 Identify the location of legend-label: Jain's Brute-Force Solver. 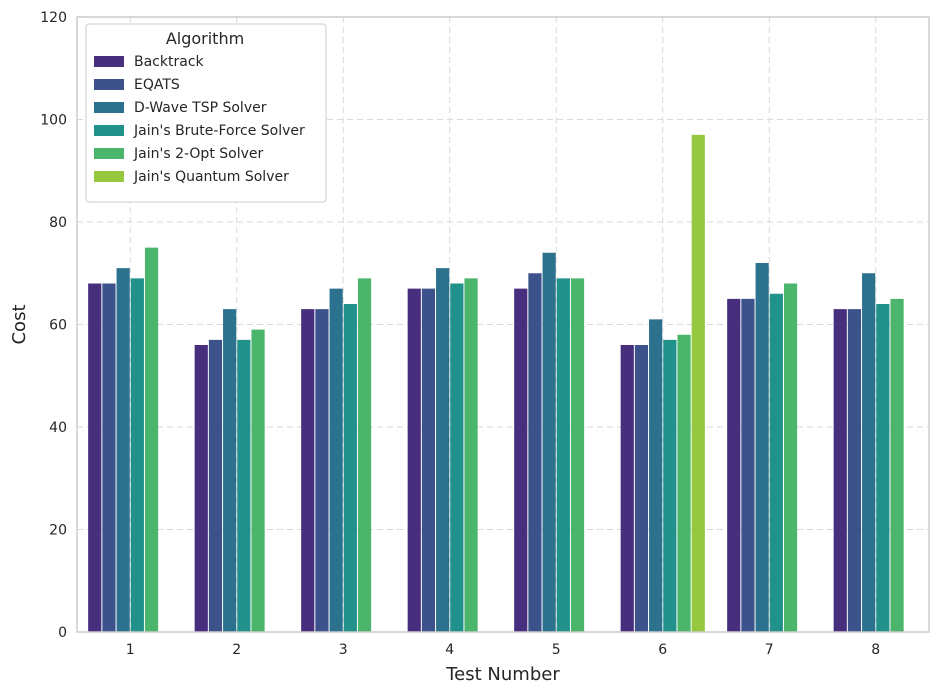
(219, 131).